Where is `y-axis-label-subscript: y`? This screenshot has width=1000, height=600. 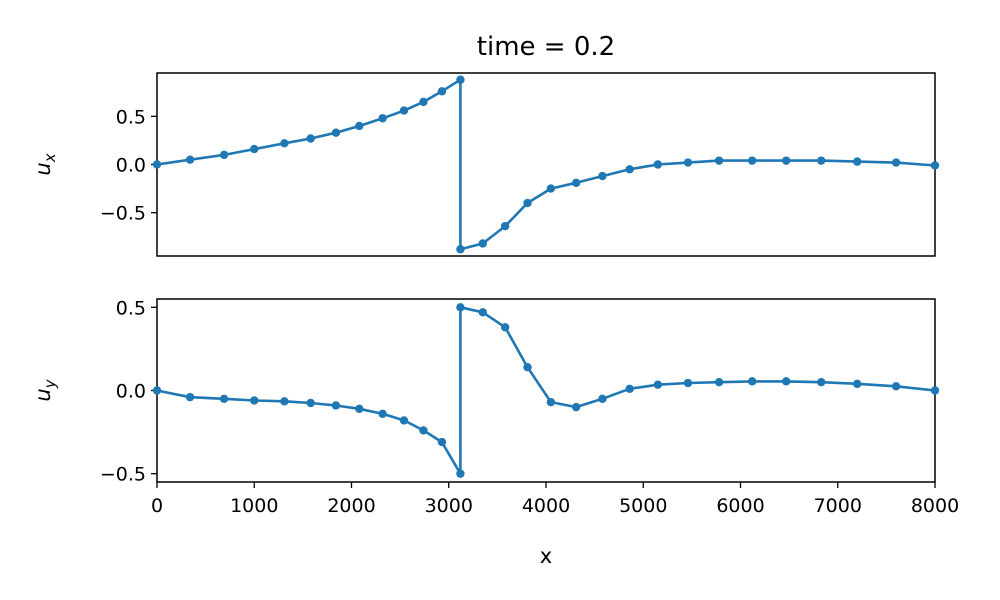
y-axis-label-subscript: y is located at coordinates (50, 383).